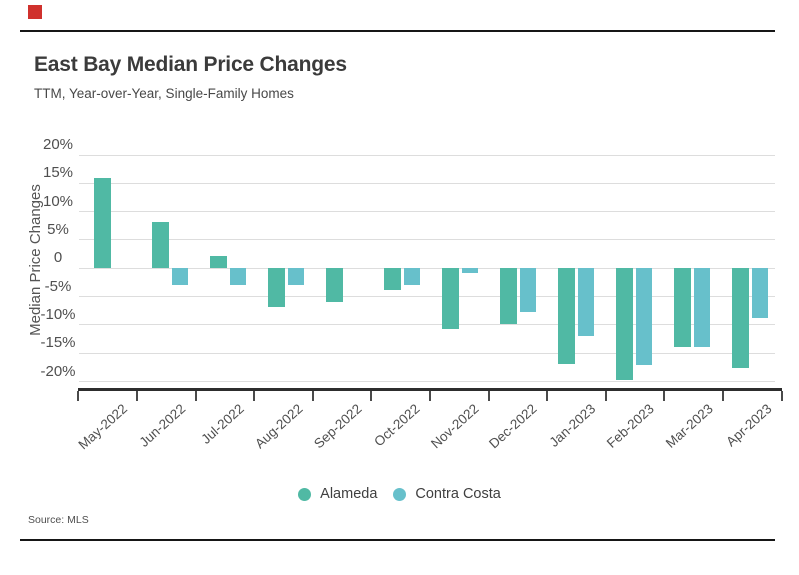 The image size is (799, 575). What do you see at coordinates (337, 426) in the screenshot?
I see `x-tick-label-Sep-2022: Sep-2022` at bounding box center [337, 426].